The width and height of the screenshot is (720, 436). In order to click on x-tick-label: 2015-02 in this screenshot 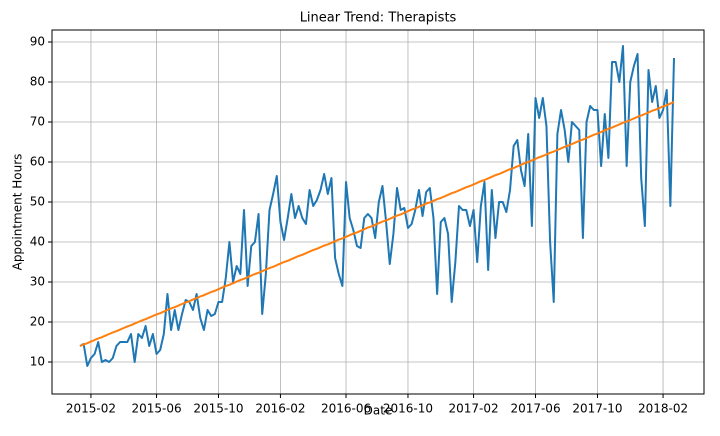, I will do `click(91, 409)`.